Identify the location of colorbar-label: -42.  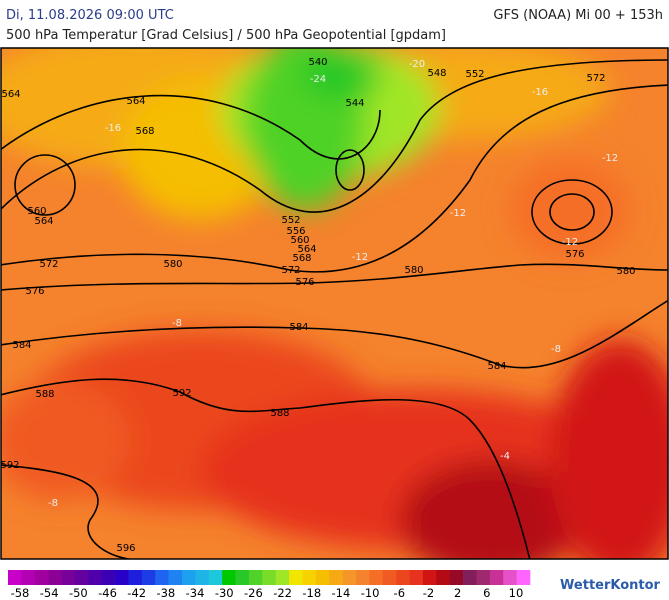
(136, 593).